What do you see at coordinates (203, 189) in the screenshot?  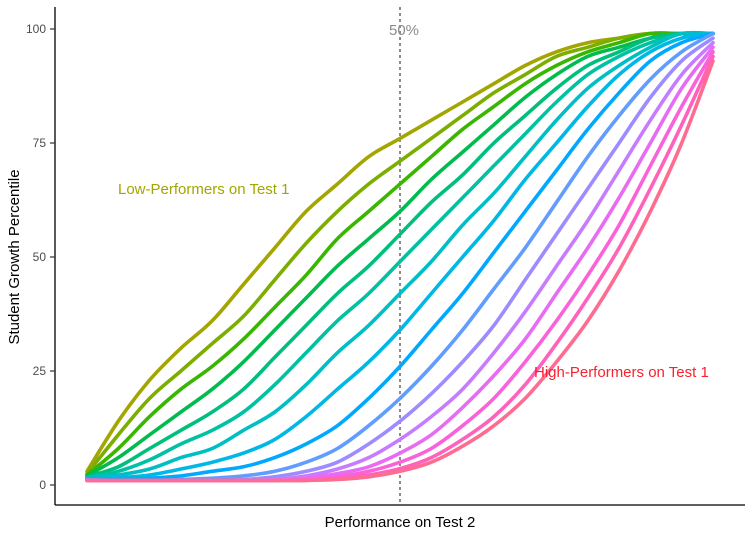 I see `annotation-low-performers: Low-Performers on Test 1` at bounding box center [203, 189].